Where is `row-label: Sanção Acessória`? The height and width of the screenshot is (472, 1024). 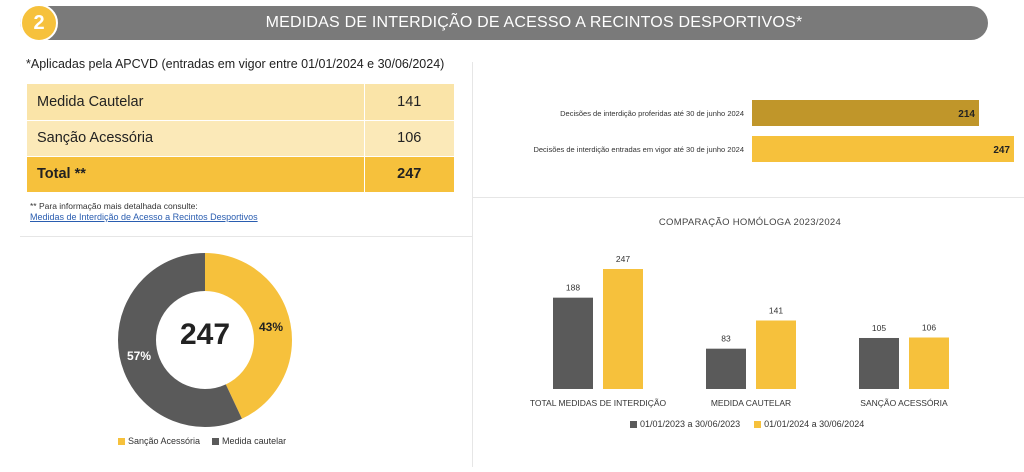 row-label: Sanção Acessória is located at coordinates (195, 138).